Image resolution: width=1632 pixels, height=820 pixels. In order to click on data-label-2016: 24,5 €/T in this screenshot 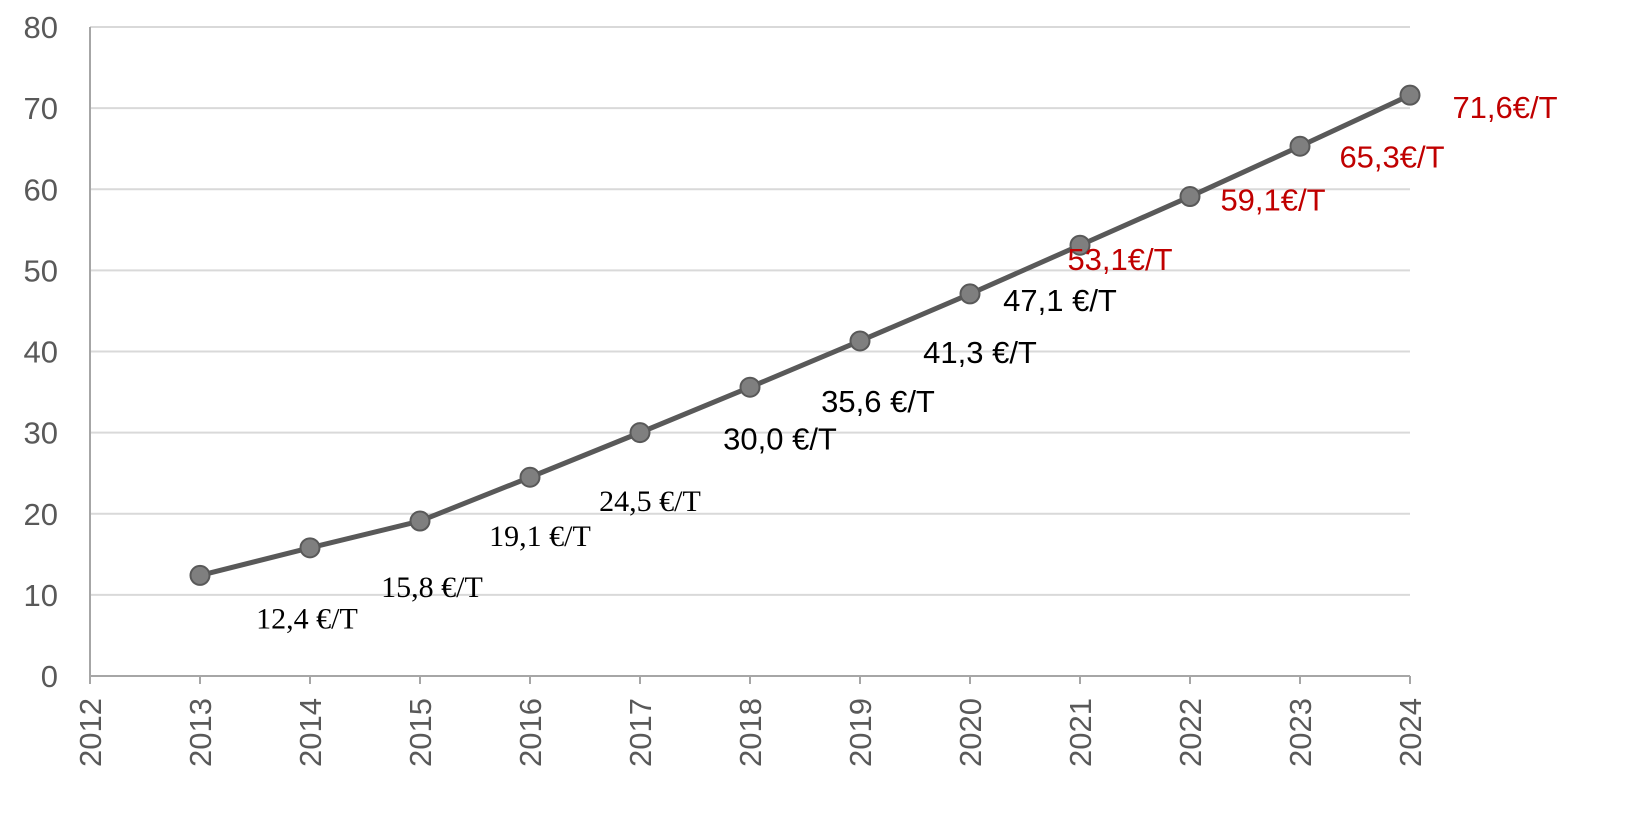, I will do `click(650, 501)`.